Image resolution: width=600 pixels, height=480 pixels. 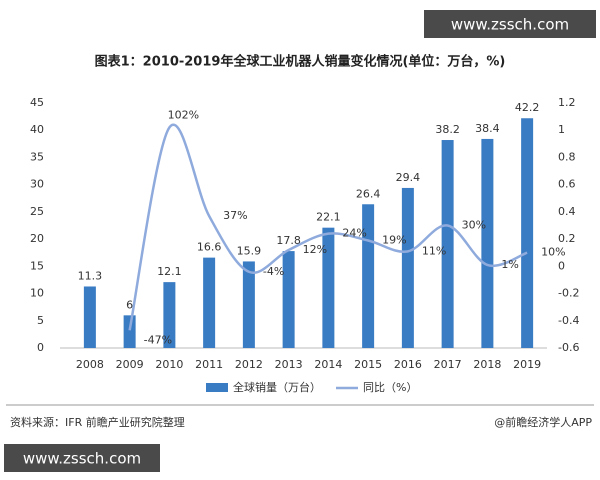 What do you see at coordinates (158, 339) in the screenshot?
I see `line-label: -47%` at bounding box center [158, 339].